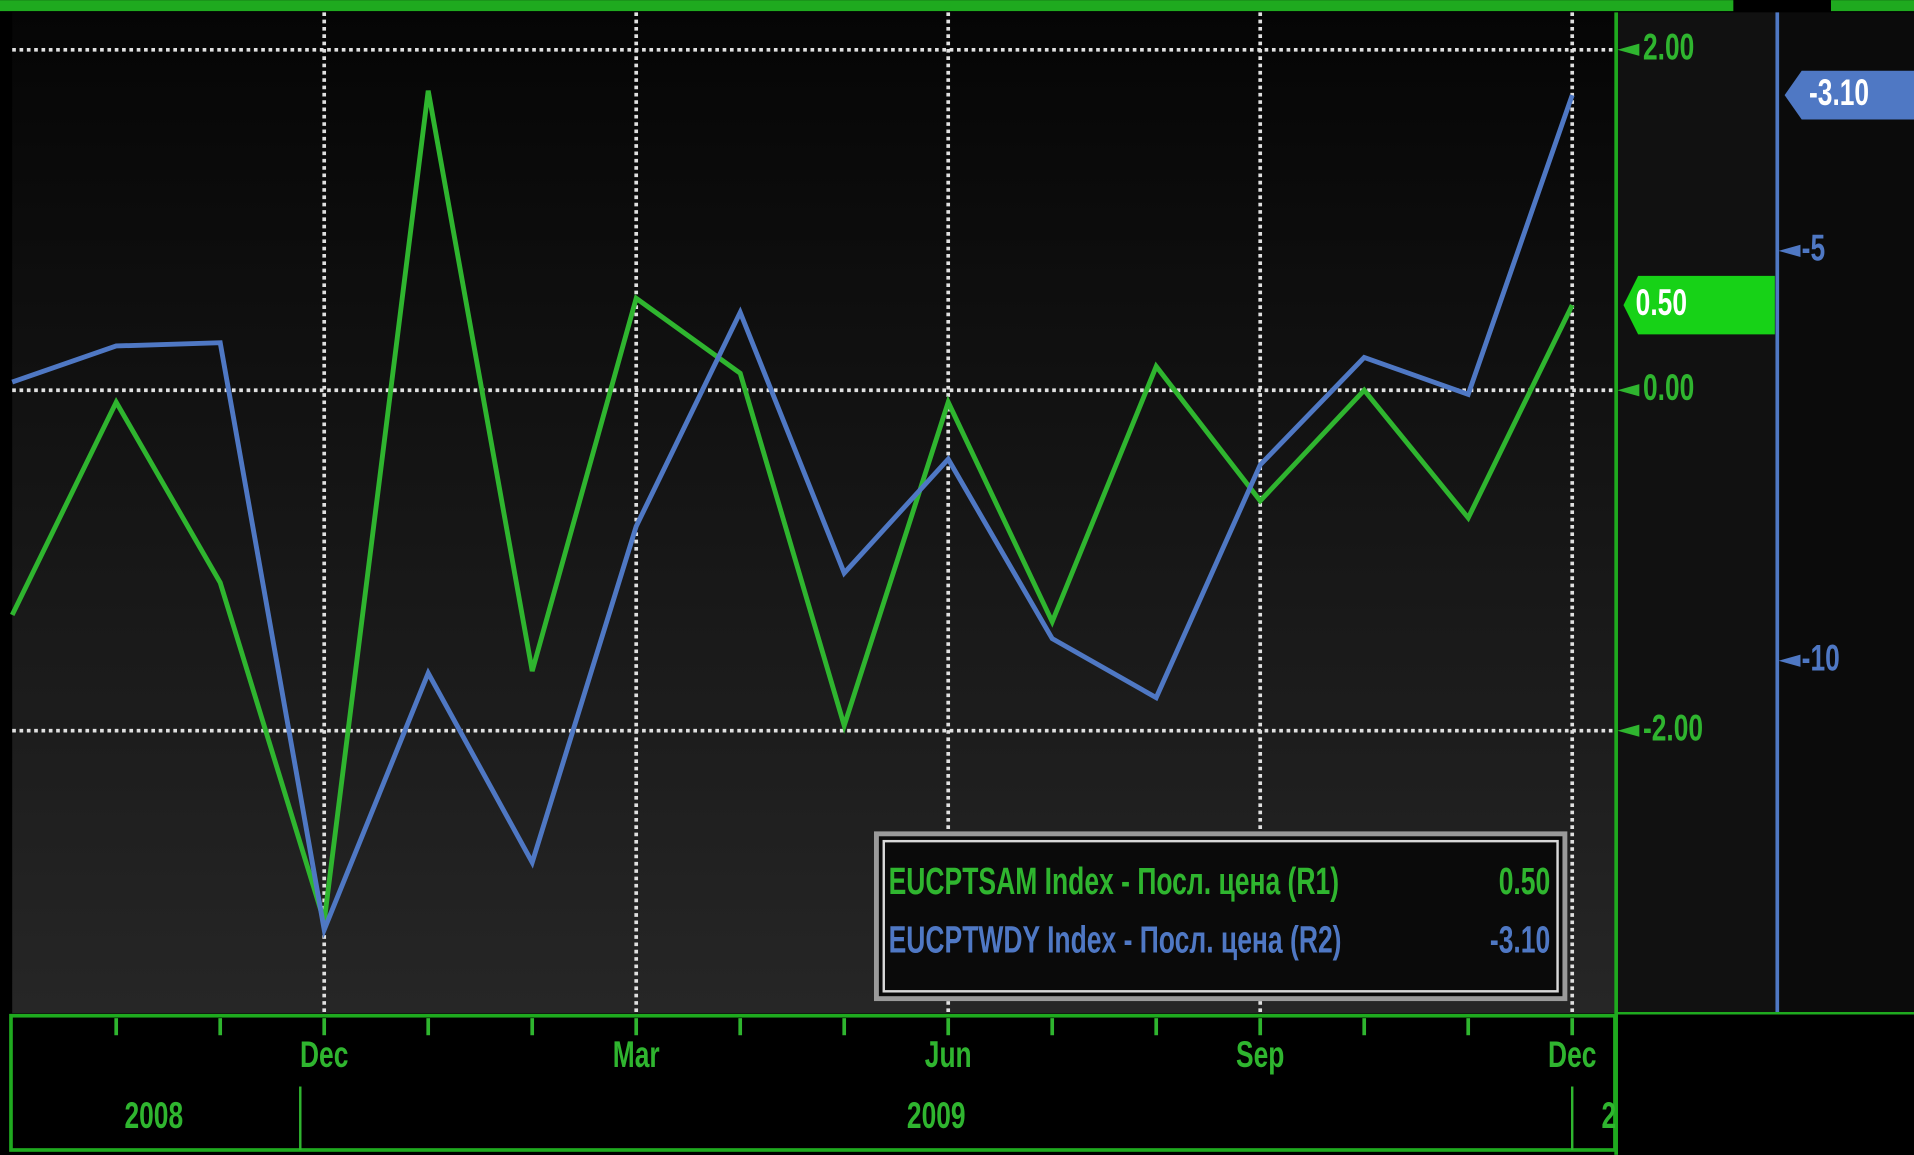 Image resolution: width=1914 pixels, height=1155 pixels. I want to click on legend-inner-border, so click(1220, 916).